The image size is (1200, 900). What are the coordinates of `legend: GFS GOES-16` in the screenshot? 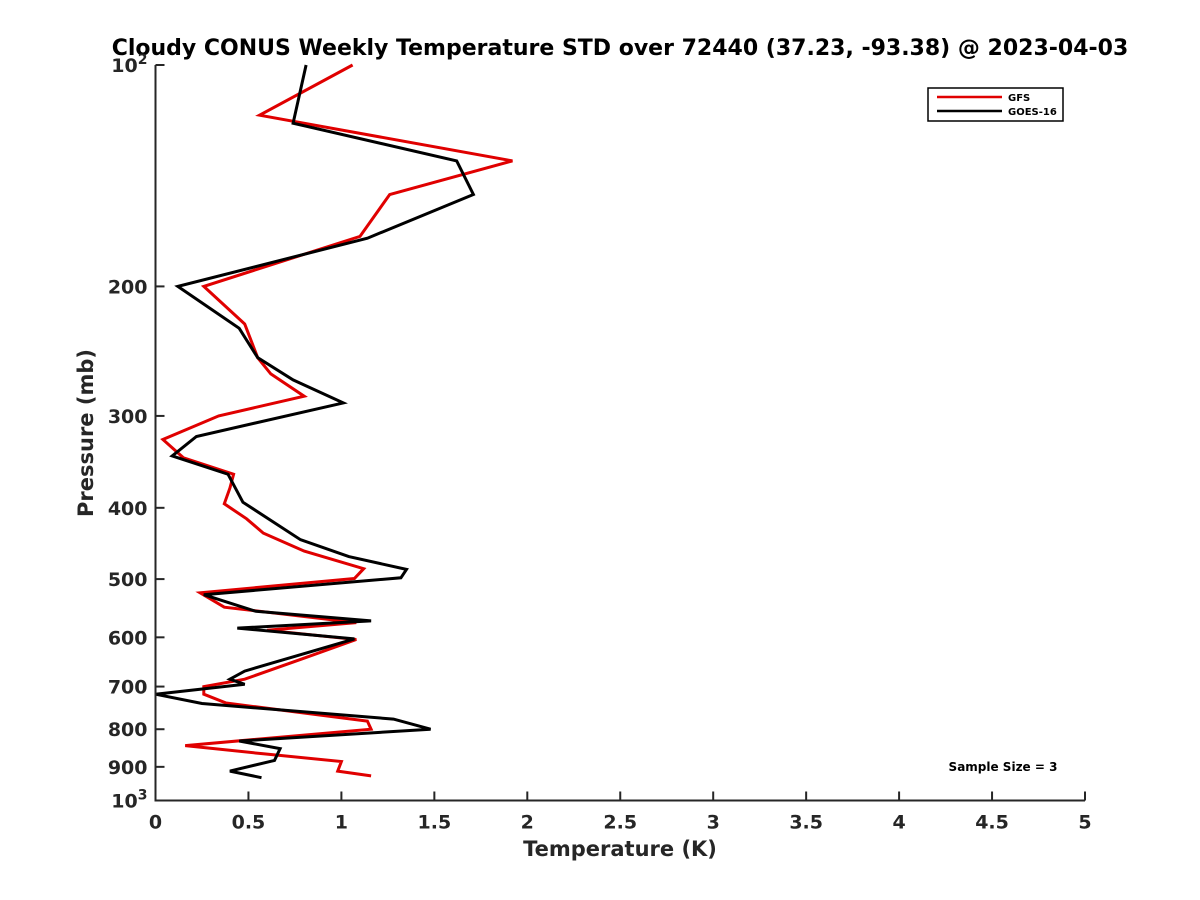 It's located at (995, 104).